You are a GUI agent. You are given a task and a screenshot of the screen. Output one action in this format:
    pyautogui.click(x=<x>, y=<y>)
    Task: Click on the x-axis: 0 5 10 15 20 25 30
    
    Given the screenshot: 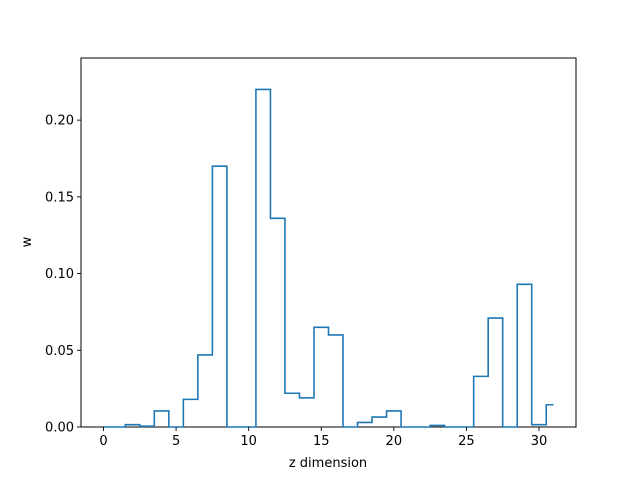 What is the action you would take?
    pyautogui.click(x=323, y=438)
    